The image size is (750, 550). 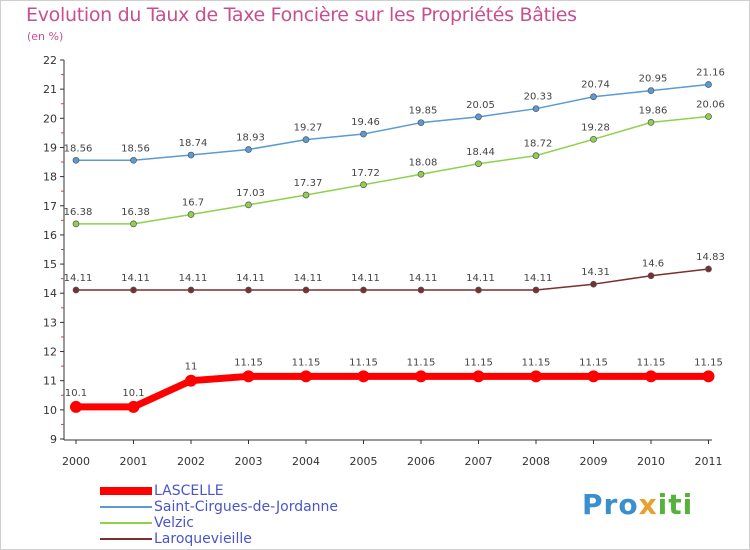 What do you see at coordinates (50, 60) in the screenshot?
I see `y-tick-label: 22` at bounding box center [50, 60].